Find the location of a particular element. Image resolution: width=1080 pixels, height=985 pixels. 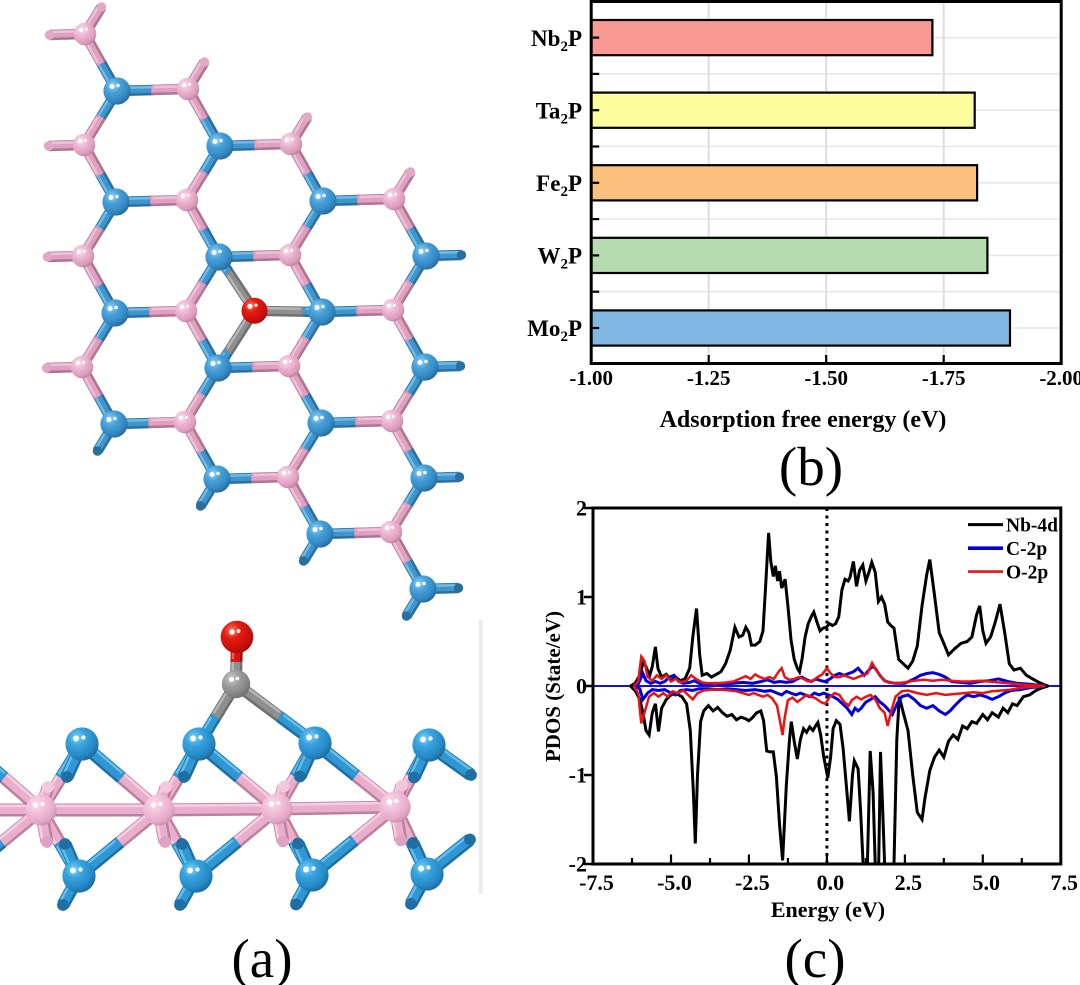

svg-text: PDOS (State/eV) is located at coordinates (553, 686).